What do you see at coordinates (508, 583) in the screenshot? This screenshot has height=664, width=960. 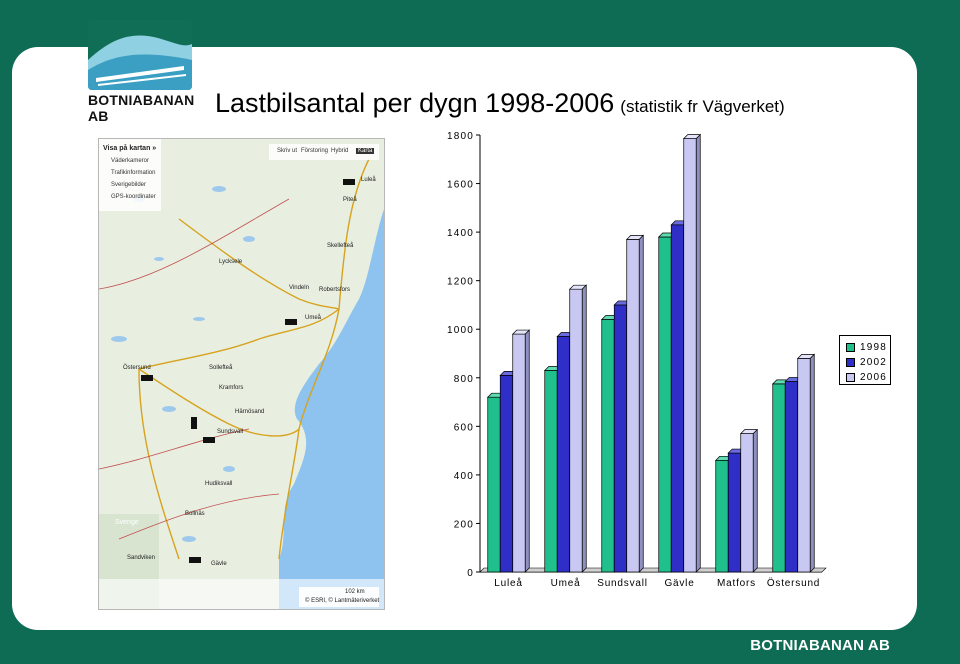 I see `x-tick-label: Luleå` at bounding box center [508, 583].